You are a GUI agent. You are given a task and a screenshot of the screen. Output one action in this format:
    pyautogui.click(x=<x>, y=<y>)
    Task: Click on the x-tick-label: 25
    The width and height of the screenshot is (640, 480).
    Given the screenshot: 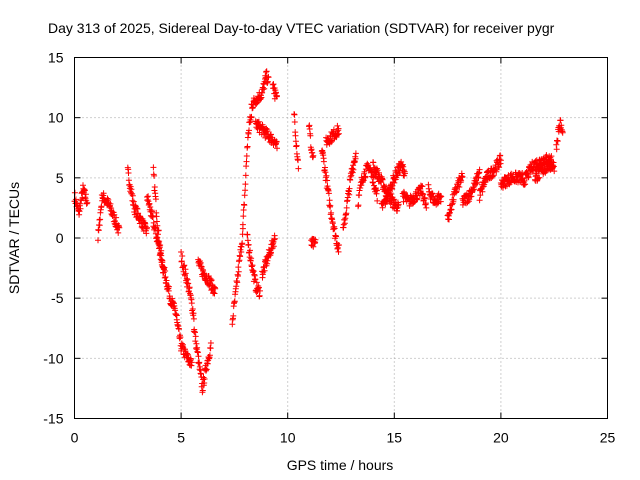 What is the action you would take?
    pyautogui.click(x=608, y=438)
    